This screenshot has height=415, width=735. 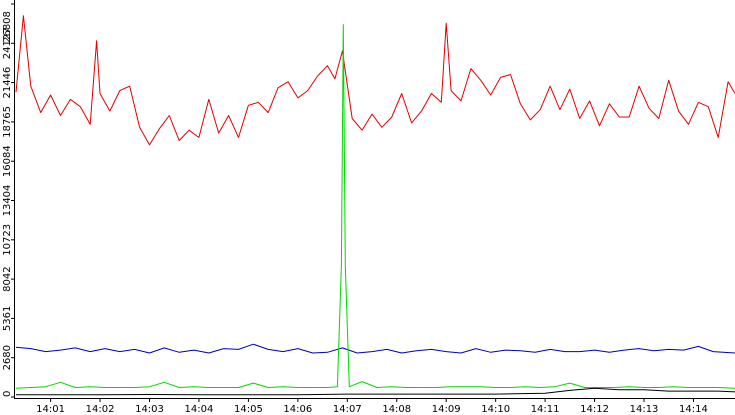 I want to click on y-tick-label: 2680, so click(x=7, y=357).